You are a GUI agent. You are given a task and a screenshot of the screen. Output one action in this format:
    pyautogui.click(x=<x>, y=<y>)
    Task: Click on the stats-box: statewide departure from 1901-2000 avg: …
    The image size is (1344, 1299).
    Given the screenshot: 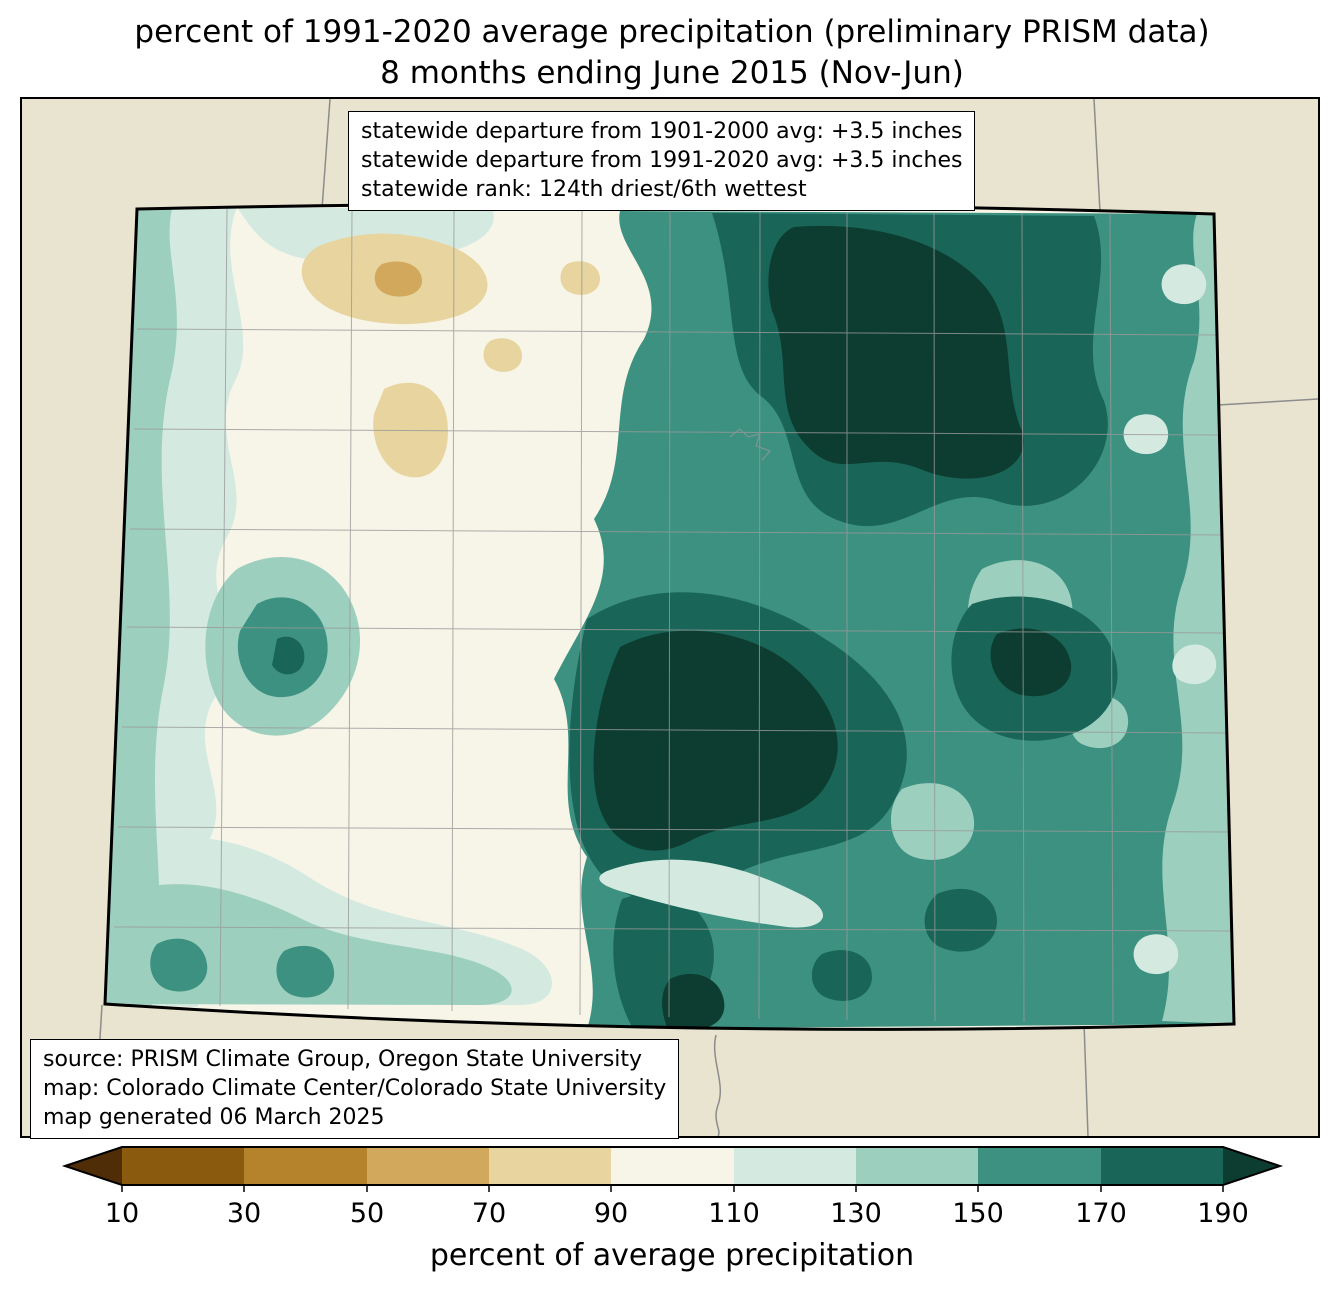 What is the action you would take?
    pyautogui.click(x=662, y=161)
    